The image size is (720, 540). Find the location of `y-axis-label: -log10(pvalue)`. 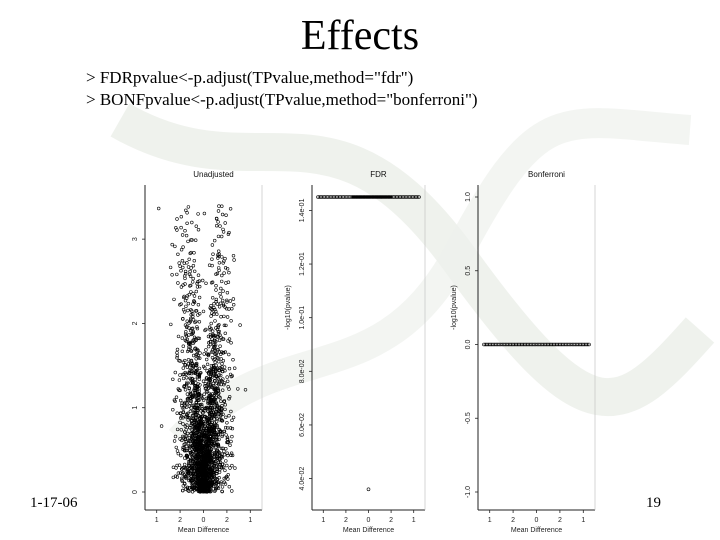

y-axis-label: -log10(pvalue) is located at coordinates (454, 307).